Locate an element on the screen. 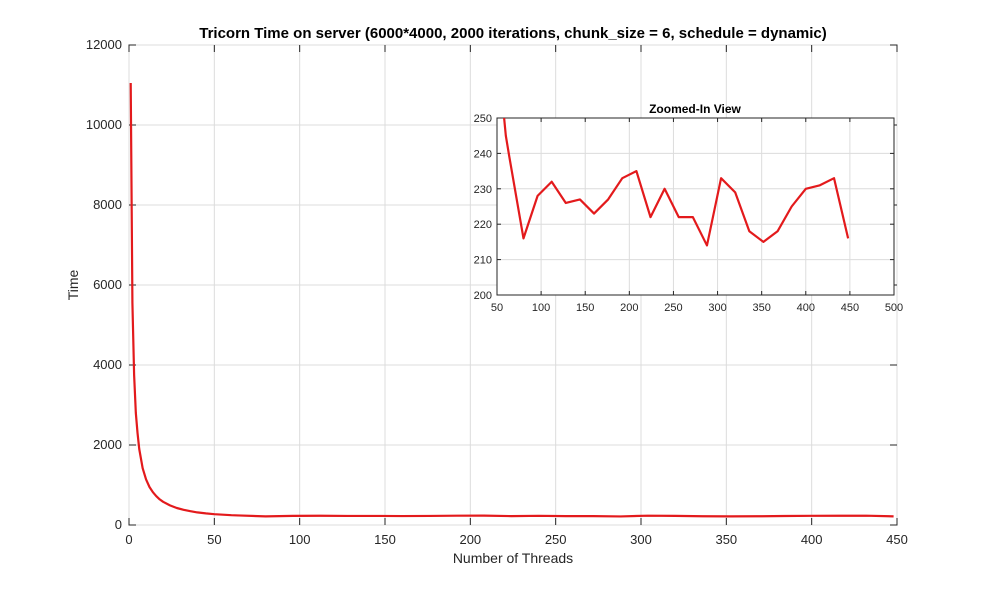 Image resolution: width=993 pixels, height=589 pixels. inset-y-tick-label: 240 is located at coordinates (483, 154).